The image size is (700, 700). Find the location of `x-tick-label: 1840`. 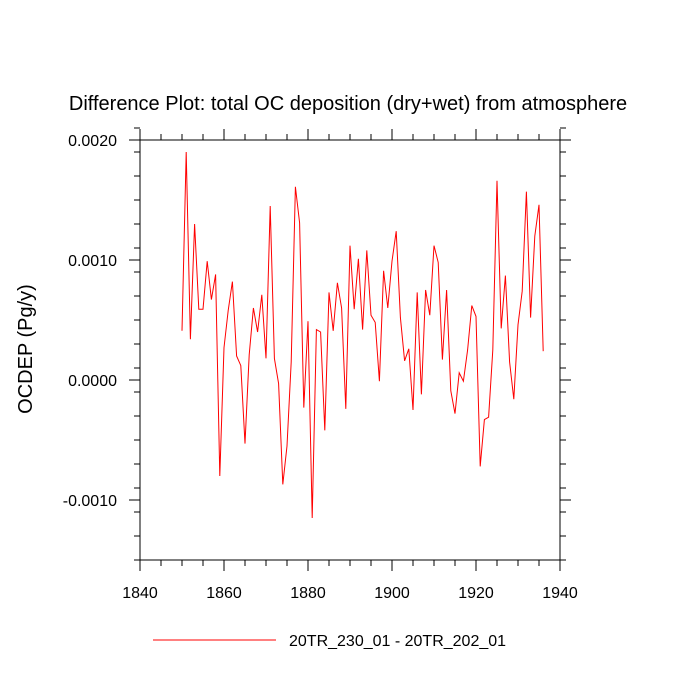

x-tick-label: 1840 is located at coordinates (140, 593).